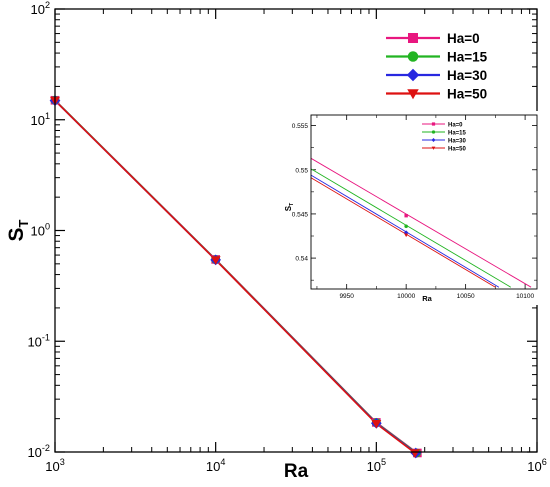 The height and width of the screenshot is (487, 550). Describe the element at coordinates (38, 340) in the screenshot. I see `y-tick-label: 10⁻¹` at that location.